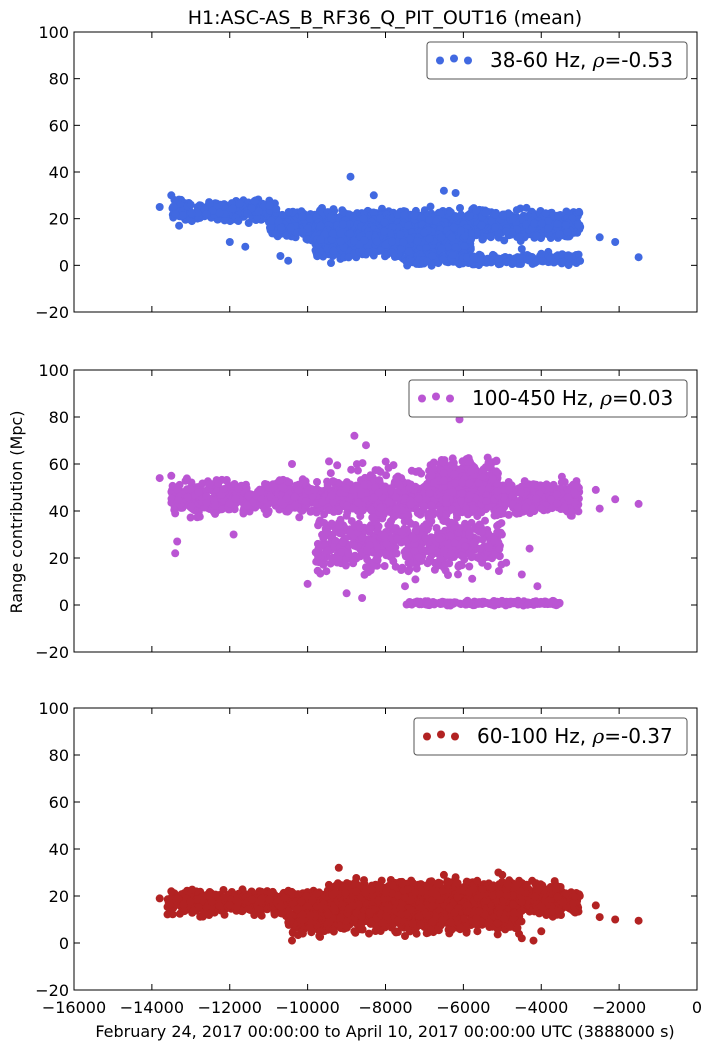 This screenshot has width=710, height=1050. Describe the element at coordinates (59, 219) in the screenshot. I see `y-tick-label: 20` at that location.